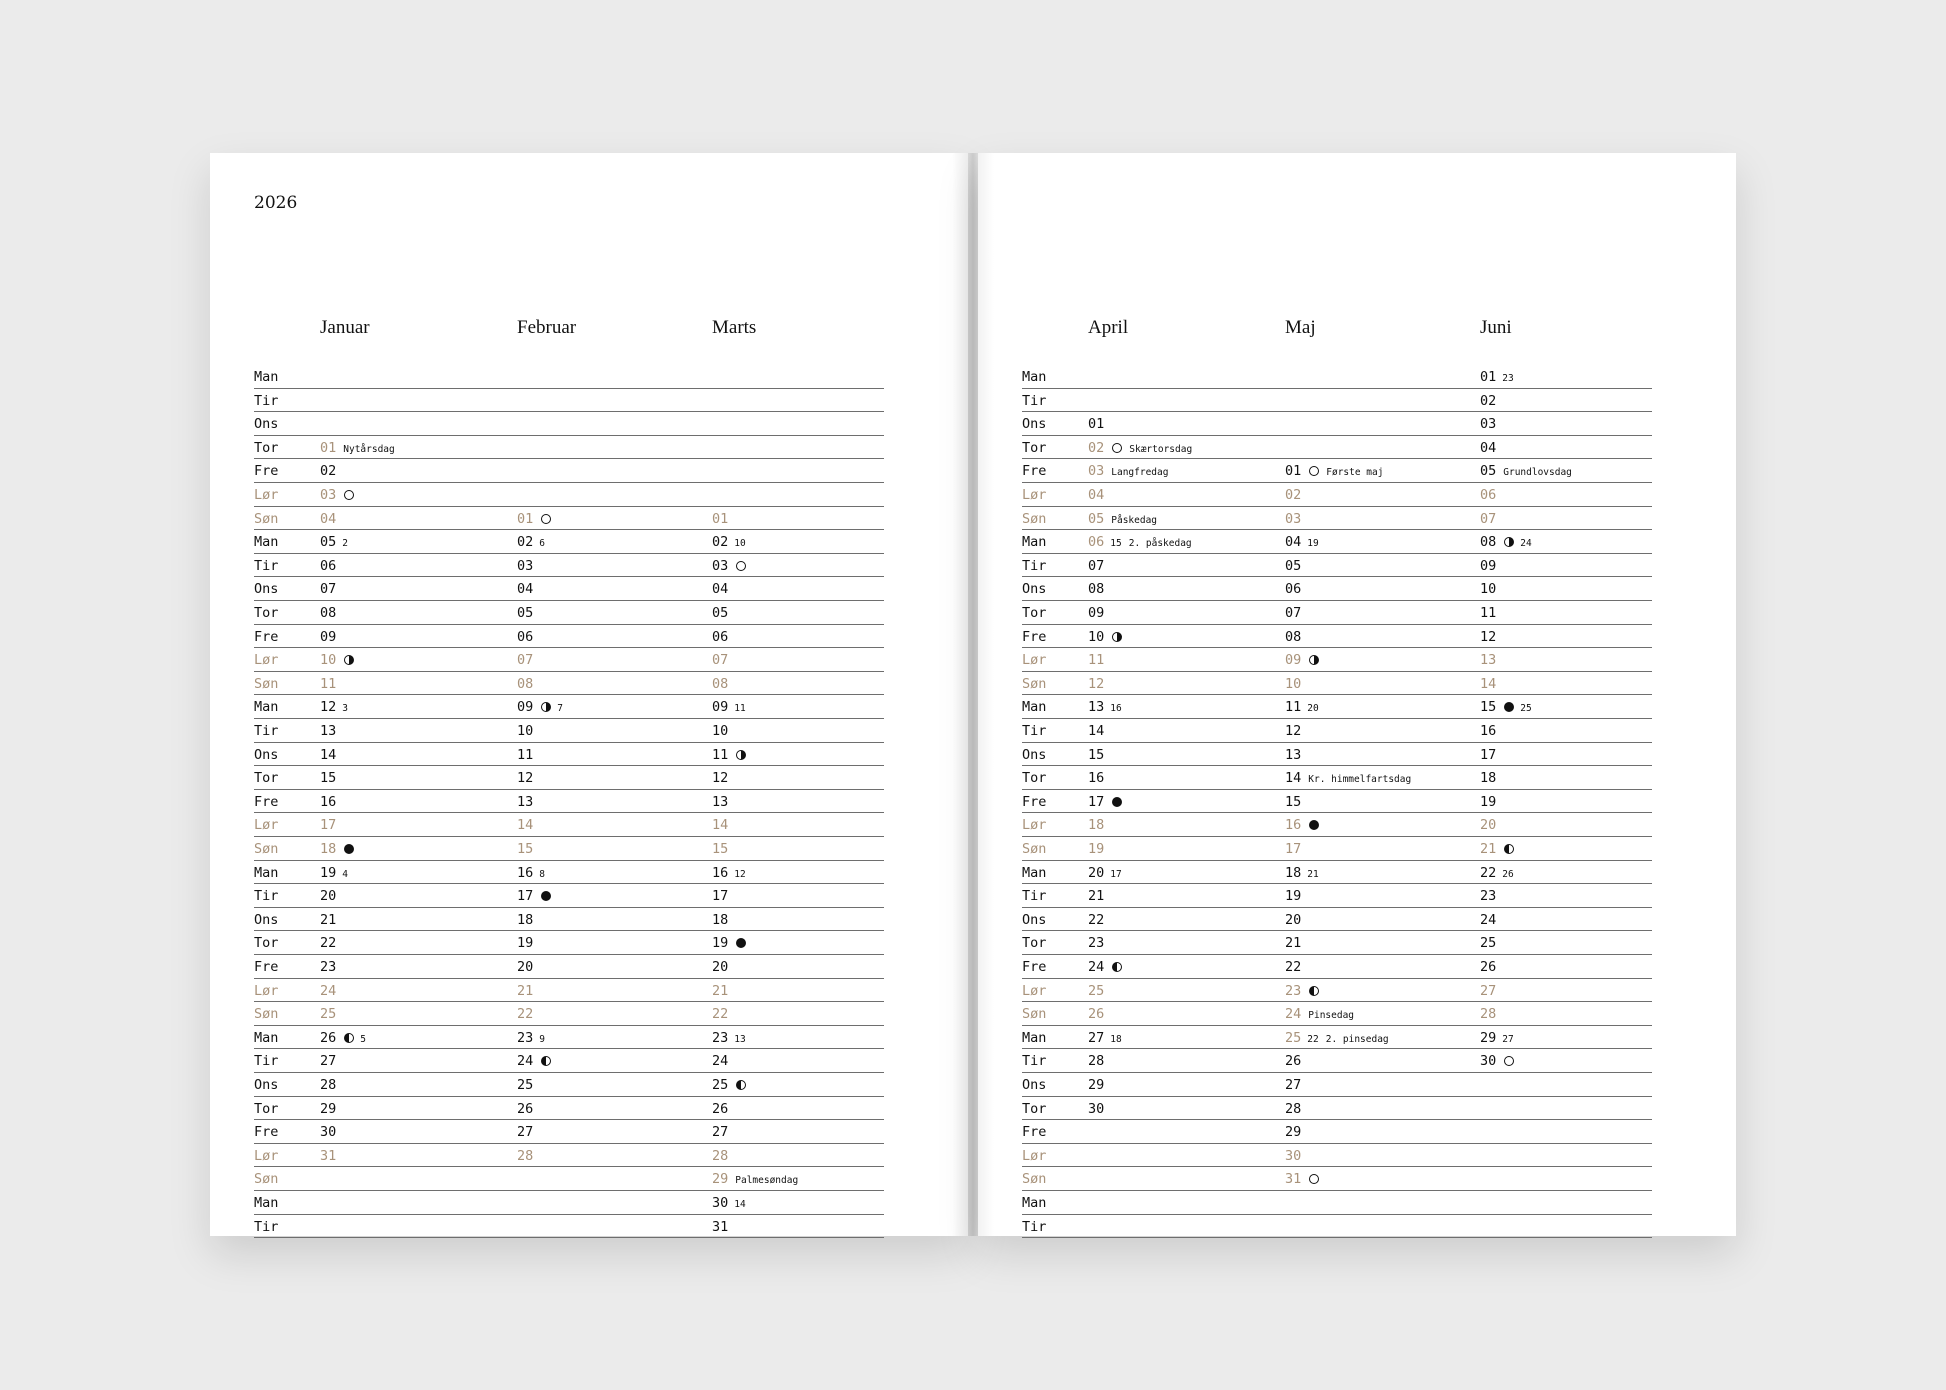 This screenshot has height=1390, width=1946. What do you see at coordinates (1096, 1061) in the screenshot?
I see `day-cell: 28` at bounding box center [1096, 1061].